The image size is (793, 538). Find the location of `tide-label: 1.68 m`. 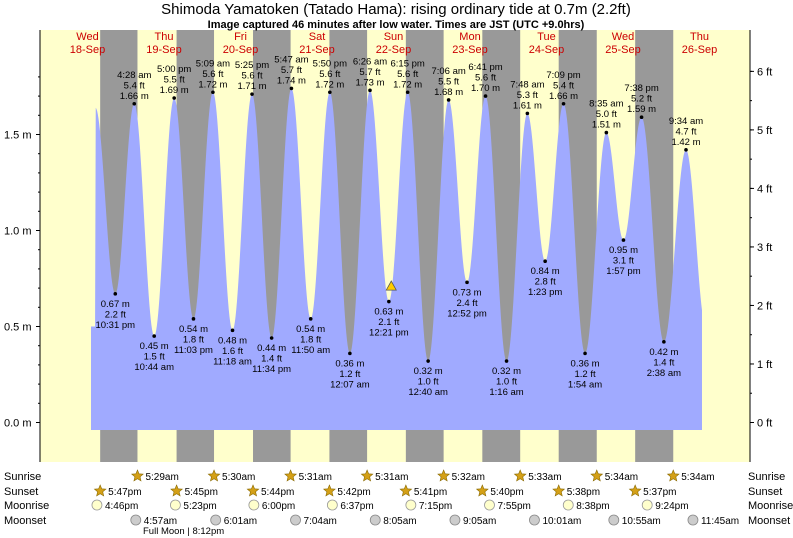

tide-label: 1.68 m is located at coordinates (448, 92).